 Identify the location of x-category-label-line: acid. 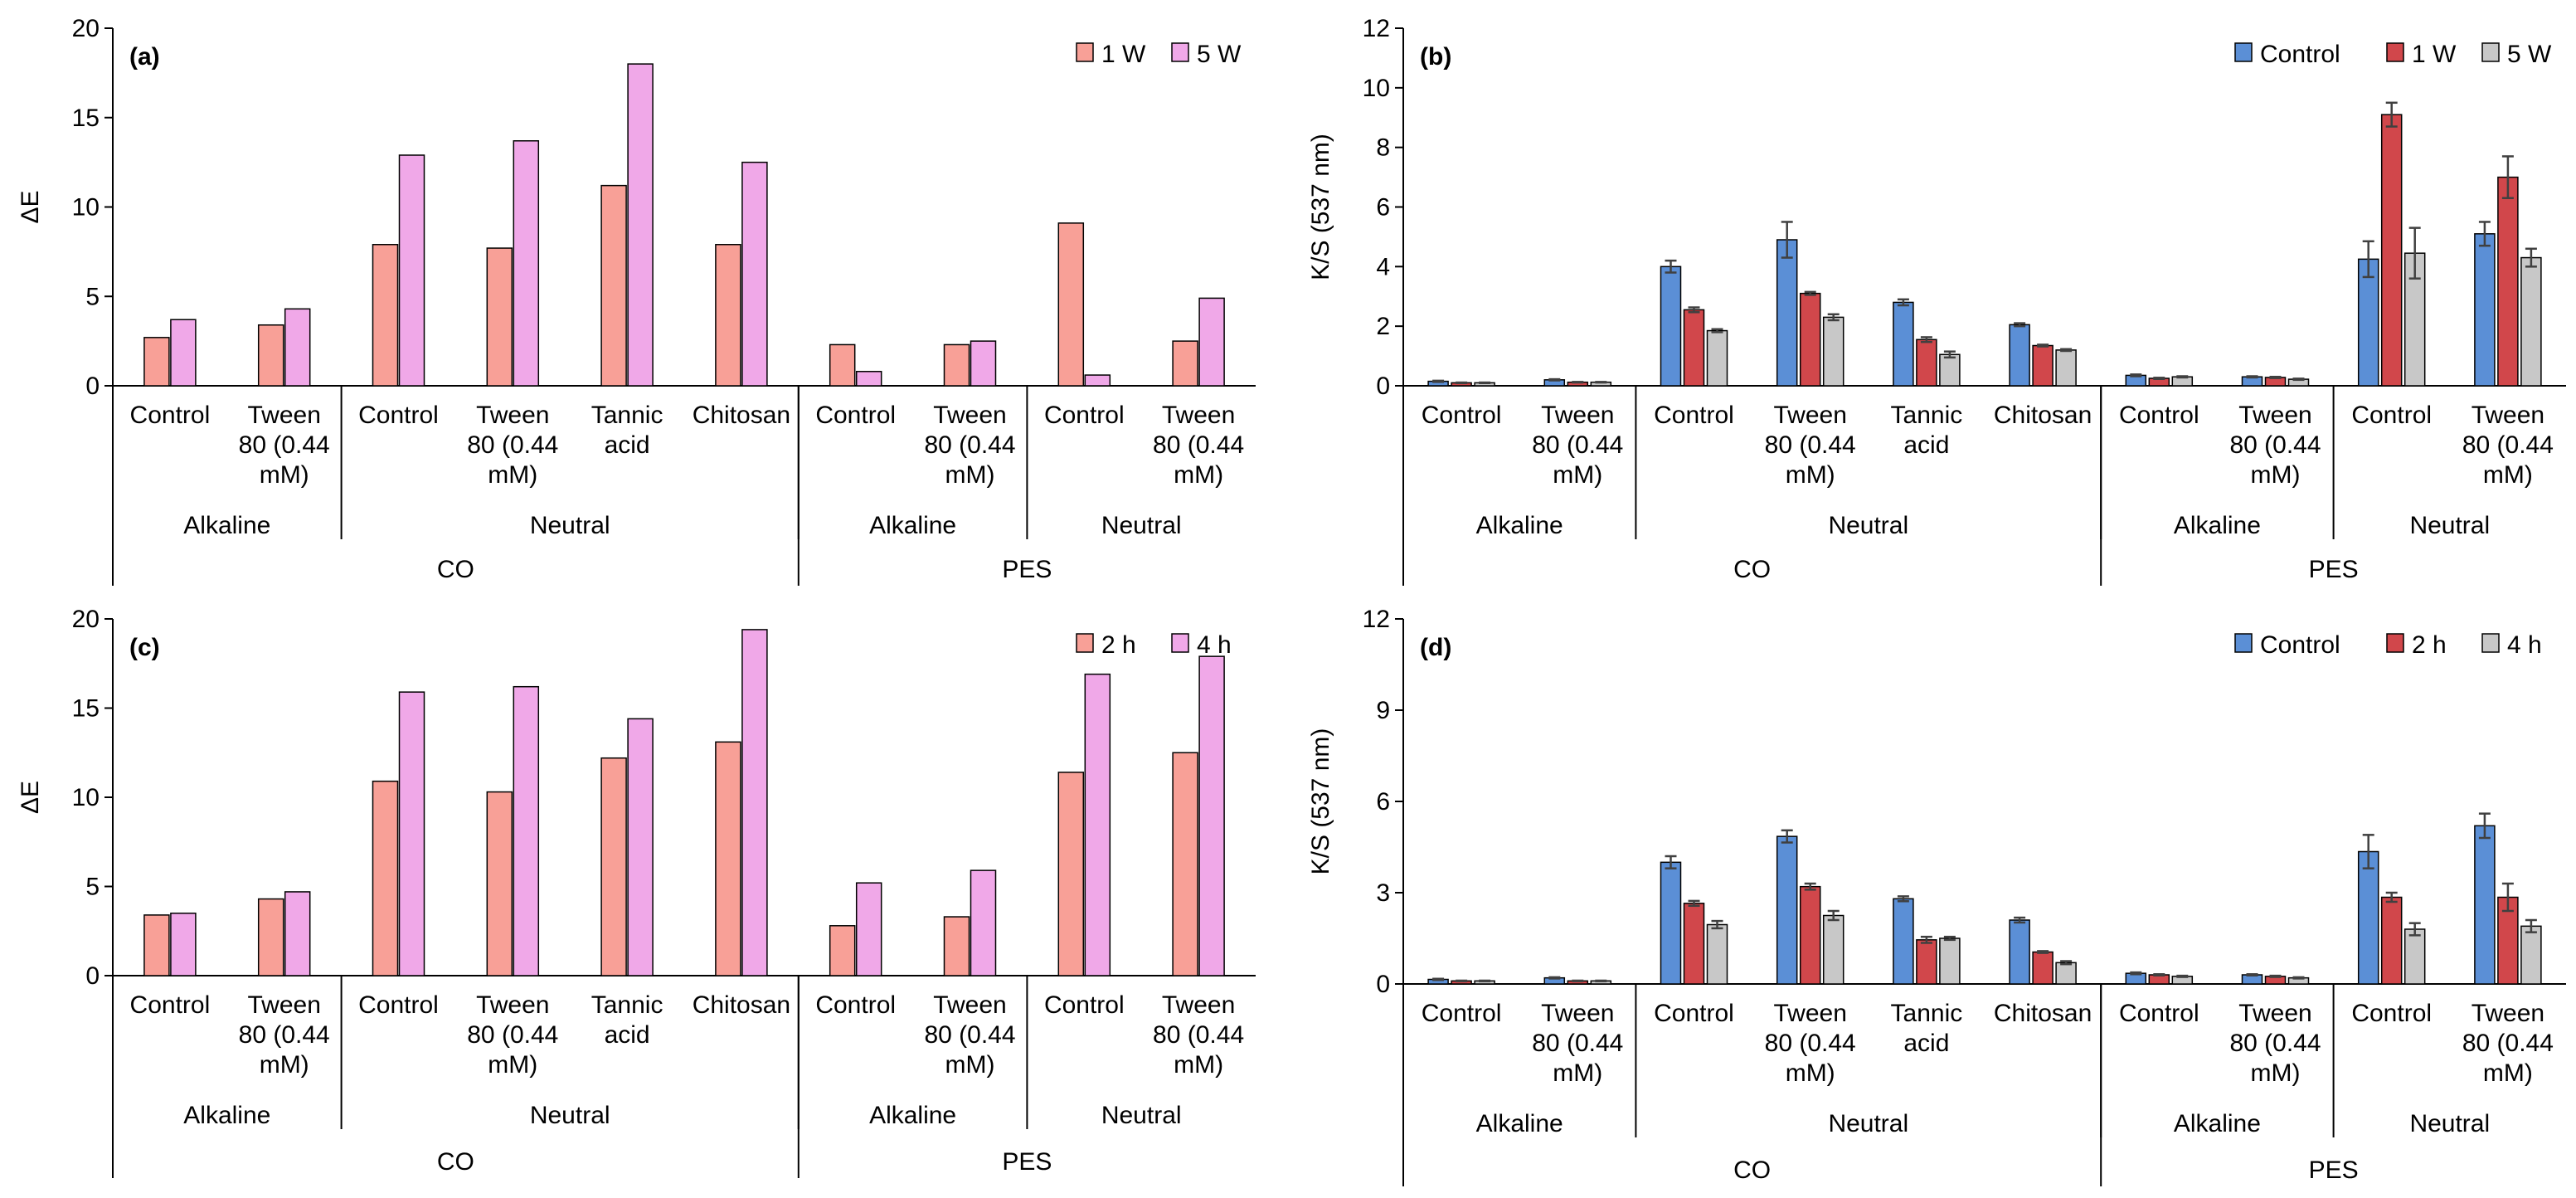
(628, 445).